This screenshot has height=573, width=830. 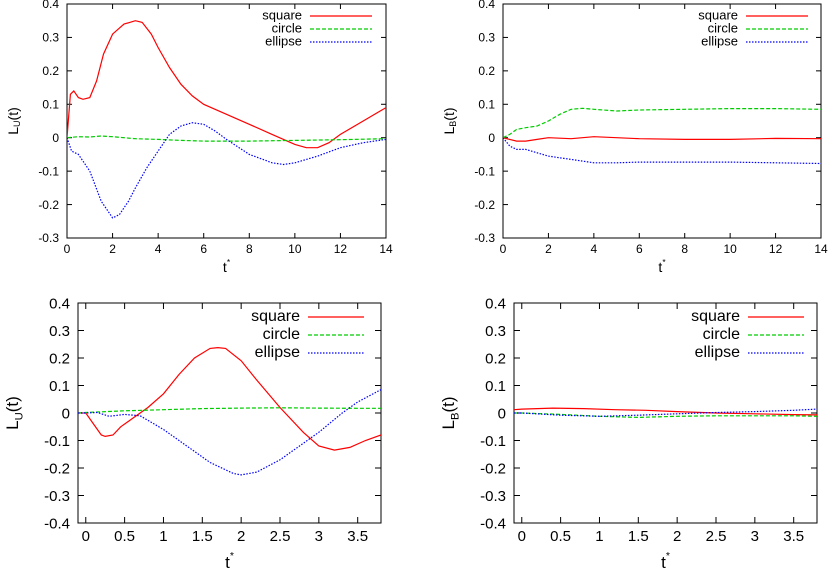 What do you see at coordinates (295, 249) in the screenshot?
I see `x-tick-label: 10` at bounding box center [295, 249].